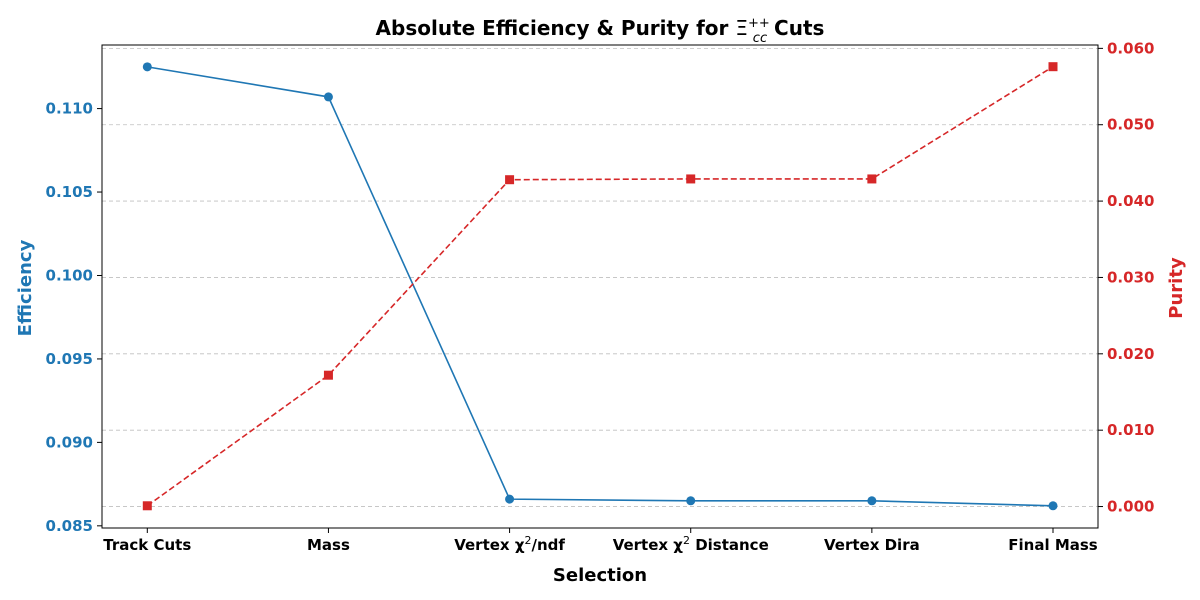 Image resolution: width=1200 pixels, height=600 pixels. I want to click on right-tick-label: 0.060, so click(1130, 48).